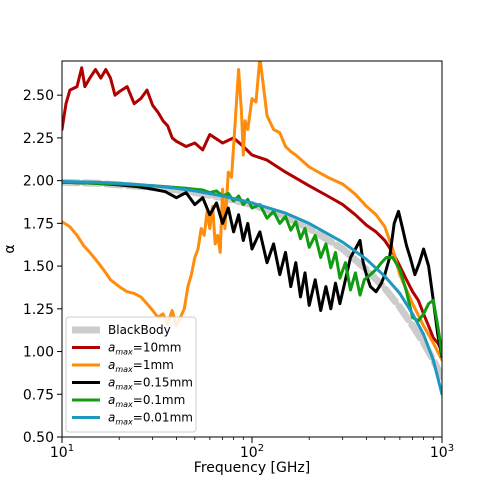 The image size is (491, 495). Describe the element at coordinates (139, 330) in the screenshot. I see `legend-label: BlackBody` at that location.